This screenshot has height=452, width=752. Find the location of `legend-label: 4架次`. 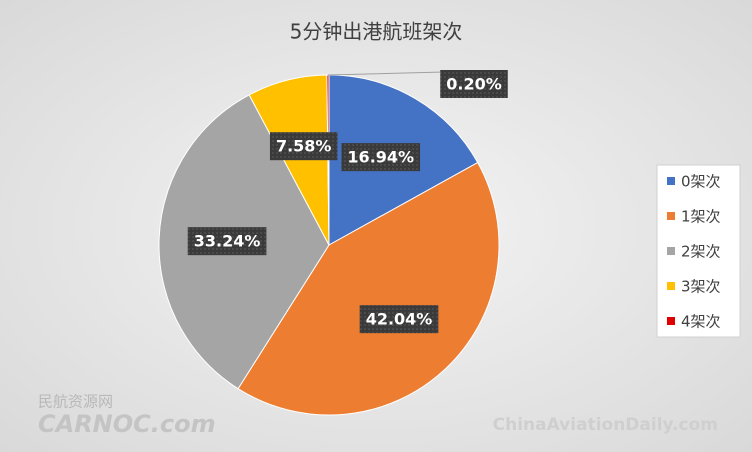

legend-label: 4架次 is located at coordinates (701, 322).